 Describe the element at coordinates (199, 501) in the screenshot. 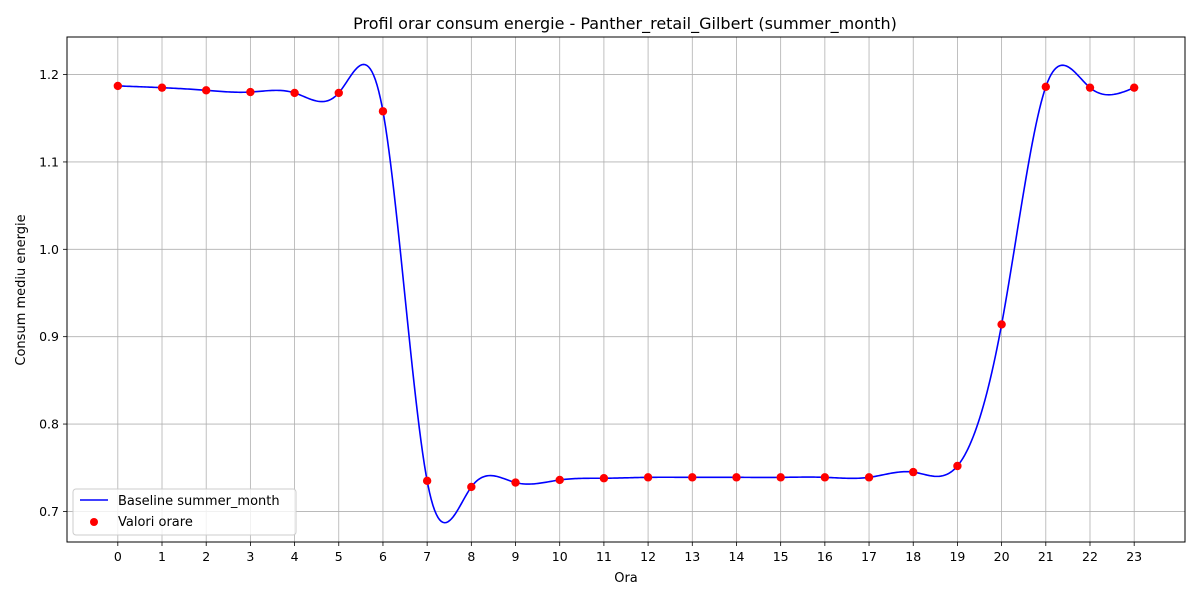

I see `legend-label-baseline: Baseline summer_month` at that location.